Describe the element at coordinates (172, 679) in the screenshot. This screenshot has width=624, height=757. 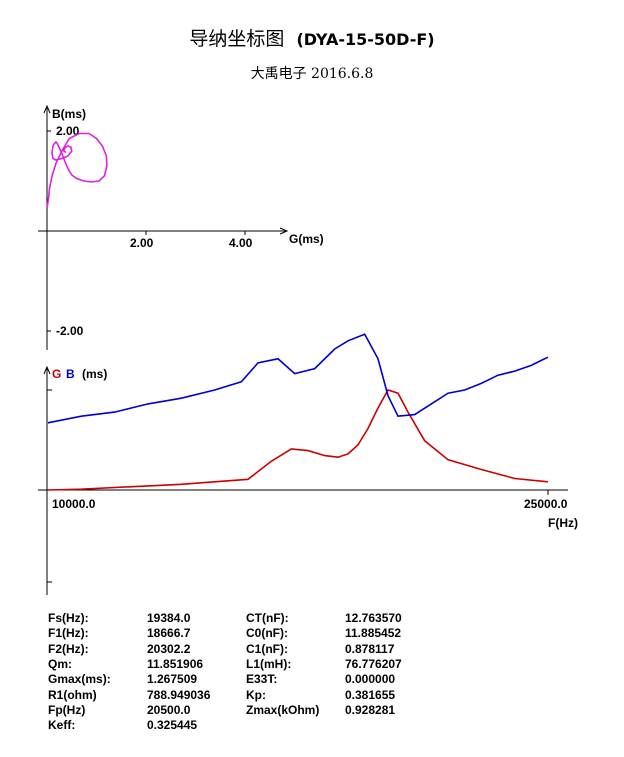
I see `param-value: 1.267509` at that location.